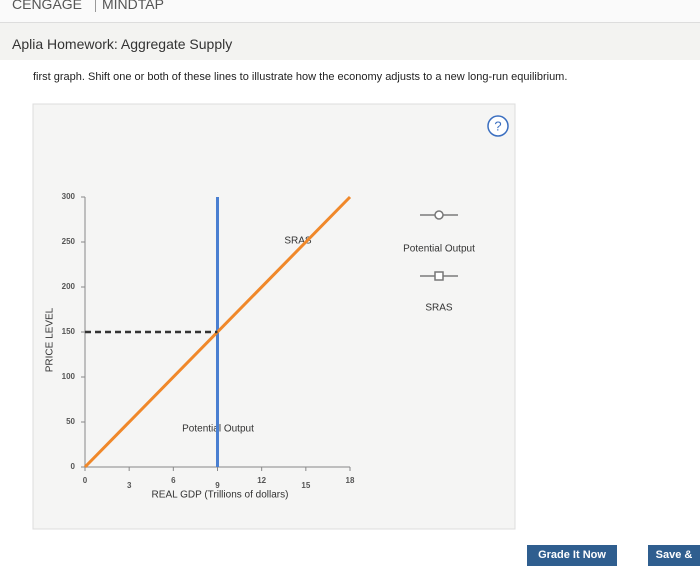 Image resolution: width=700 pixels, height=566 pixels. Describe the element at coordinates (47, 6) in the screenshot. I see `brand: CENGAGE` at that location.